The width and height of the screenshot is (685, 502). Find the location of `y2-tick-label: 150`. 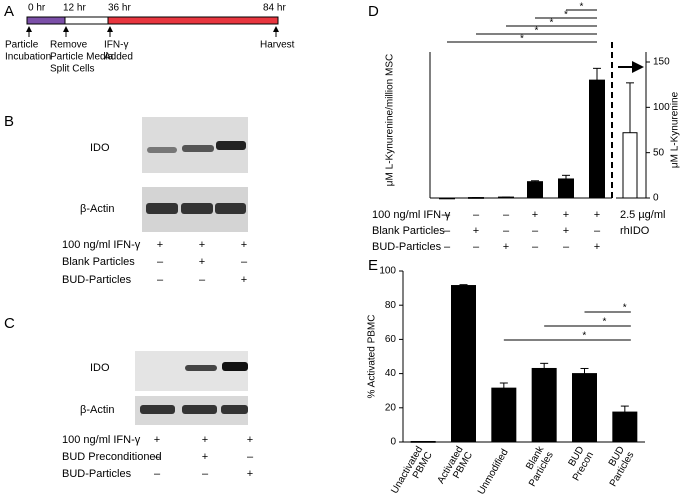

y2-tick-label: 150 is located at coordinates (661, 62).